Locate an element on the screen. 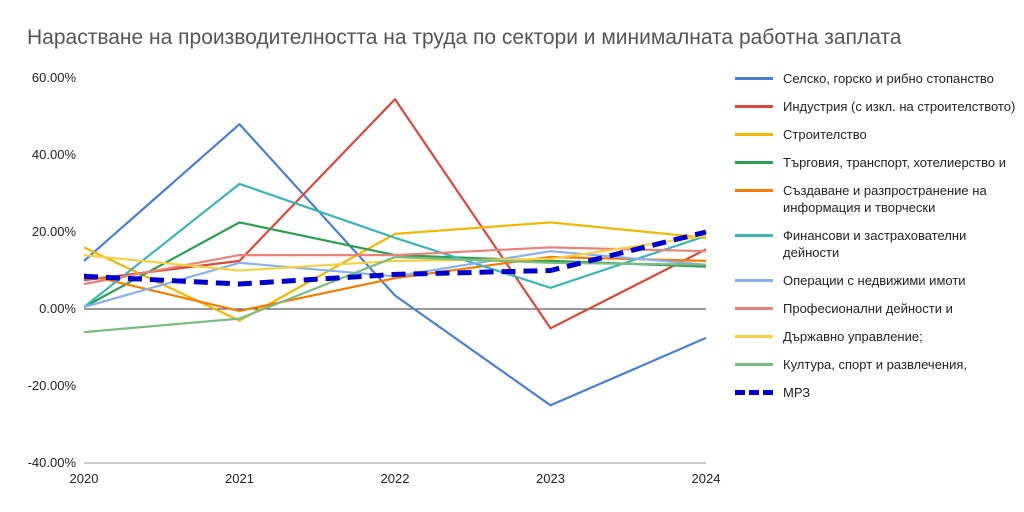 The height and width of the screenshot is (512, 1024). legend-label: Операции с недвижими имоти is located at coordinates (874, 280).